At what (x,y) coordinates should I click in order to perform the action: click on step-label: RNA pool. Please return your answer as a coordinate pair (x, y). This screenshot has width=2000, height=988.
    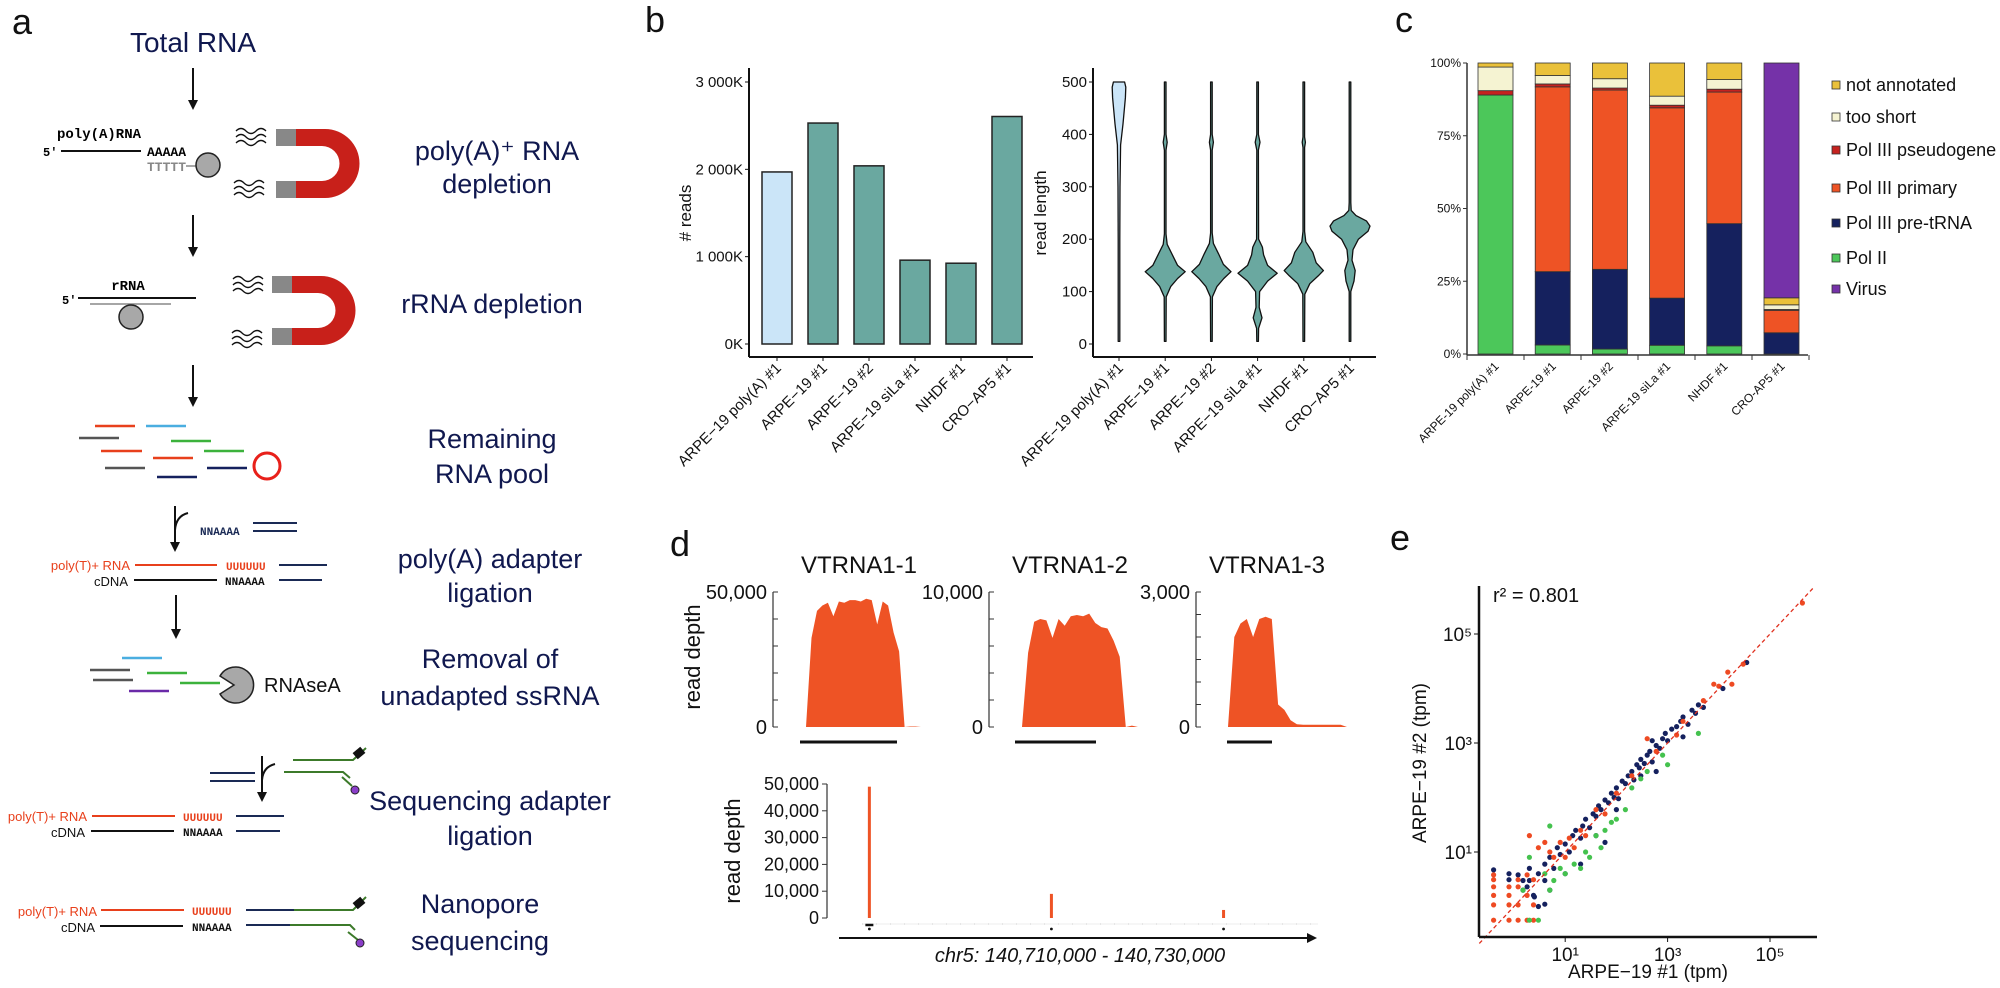
    Looking at the image, I should click on (492, 474).